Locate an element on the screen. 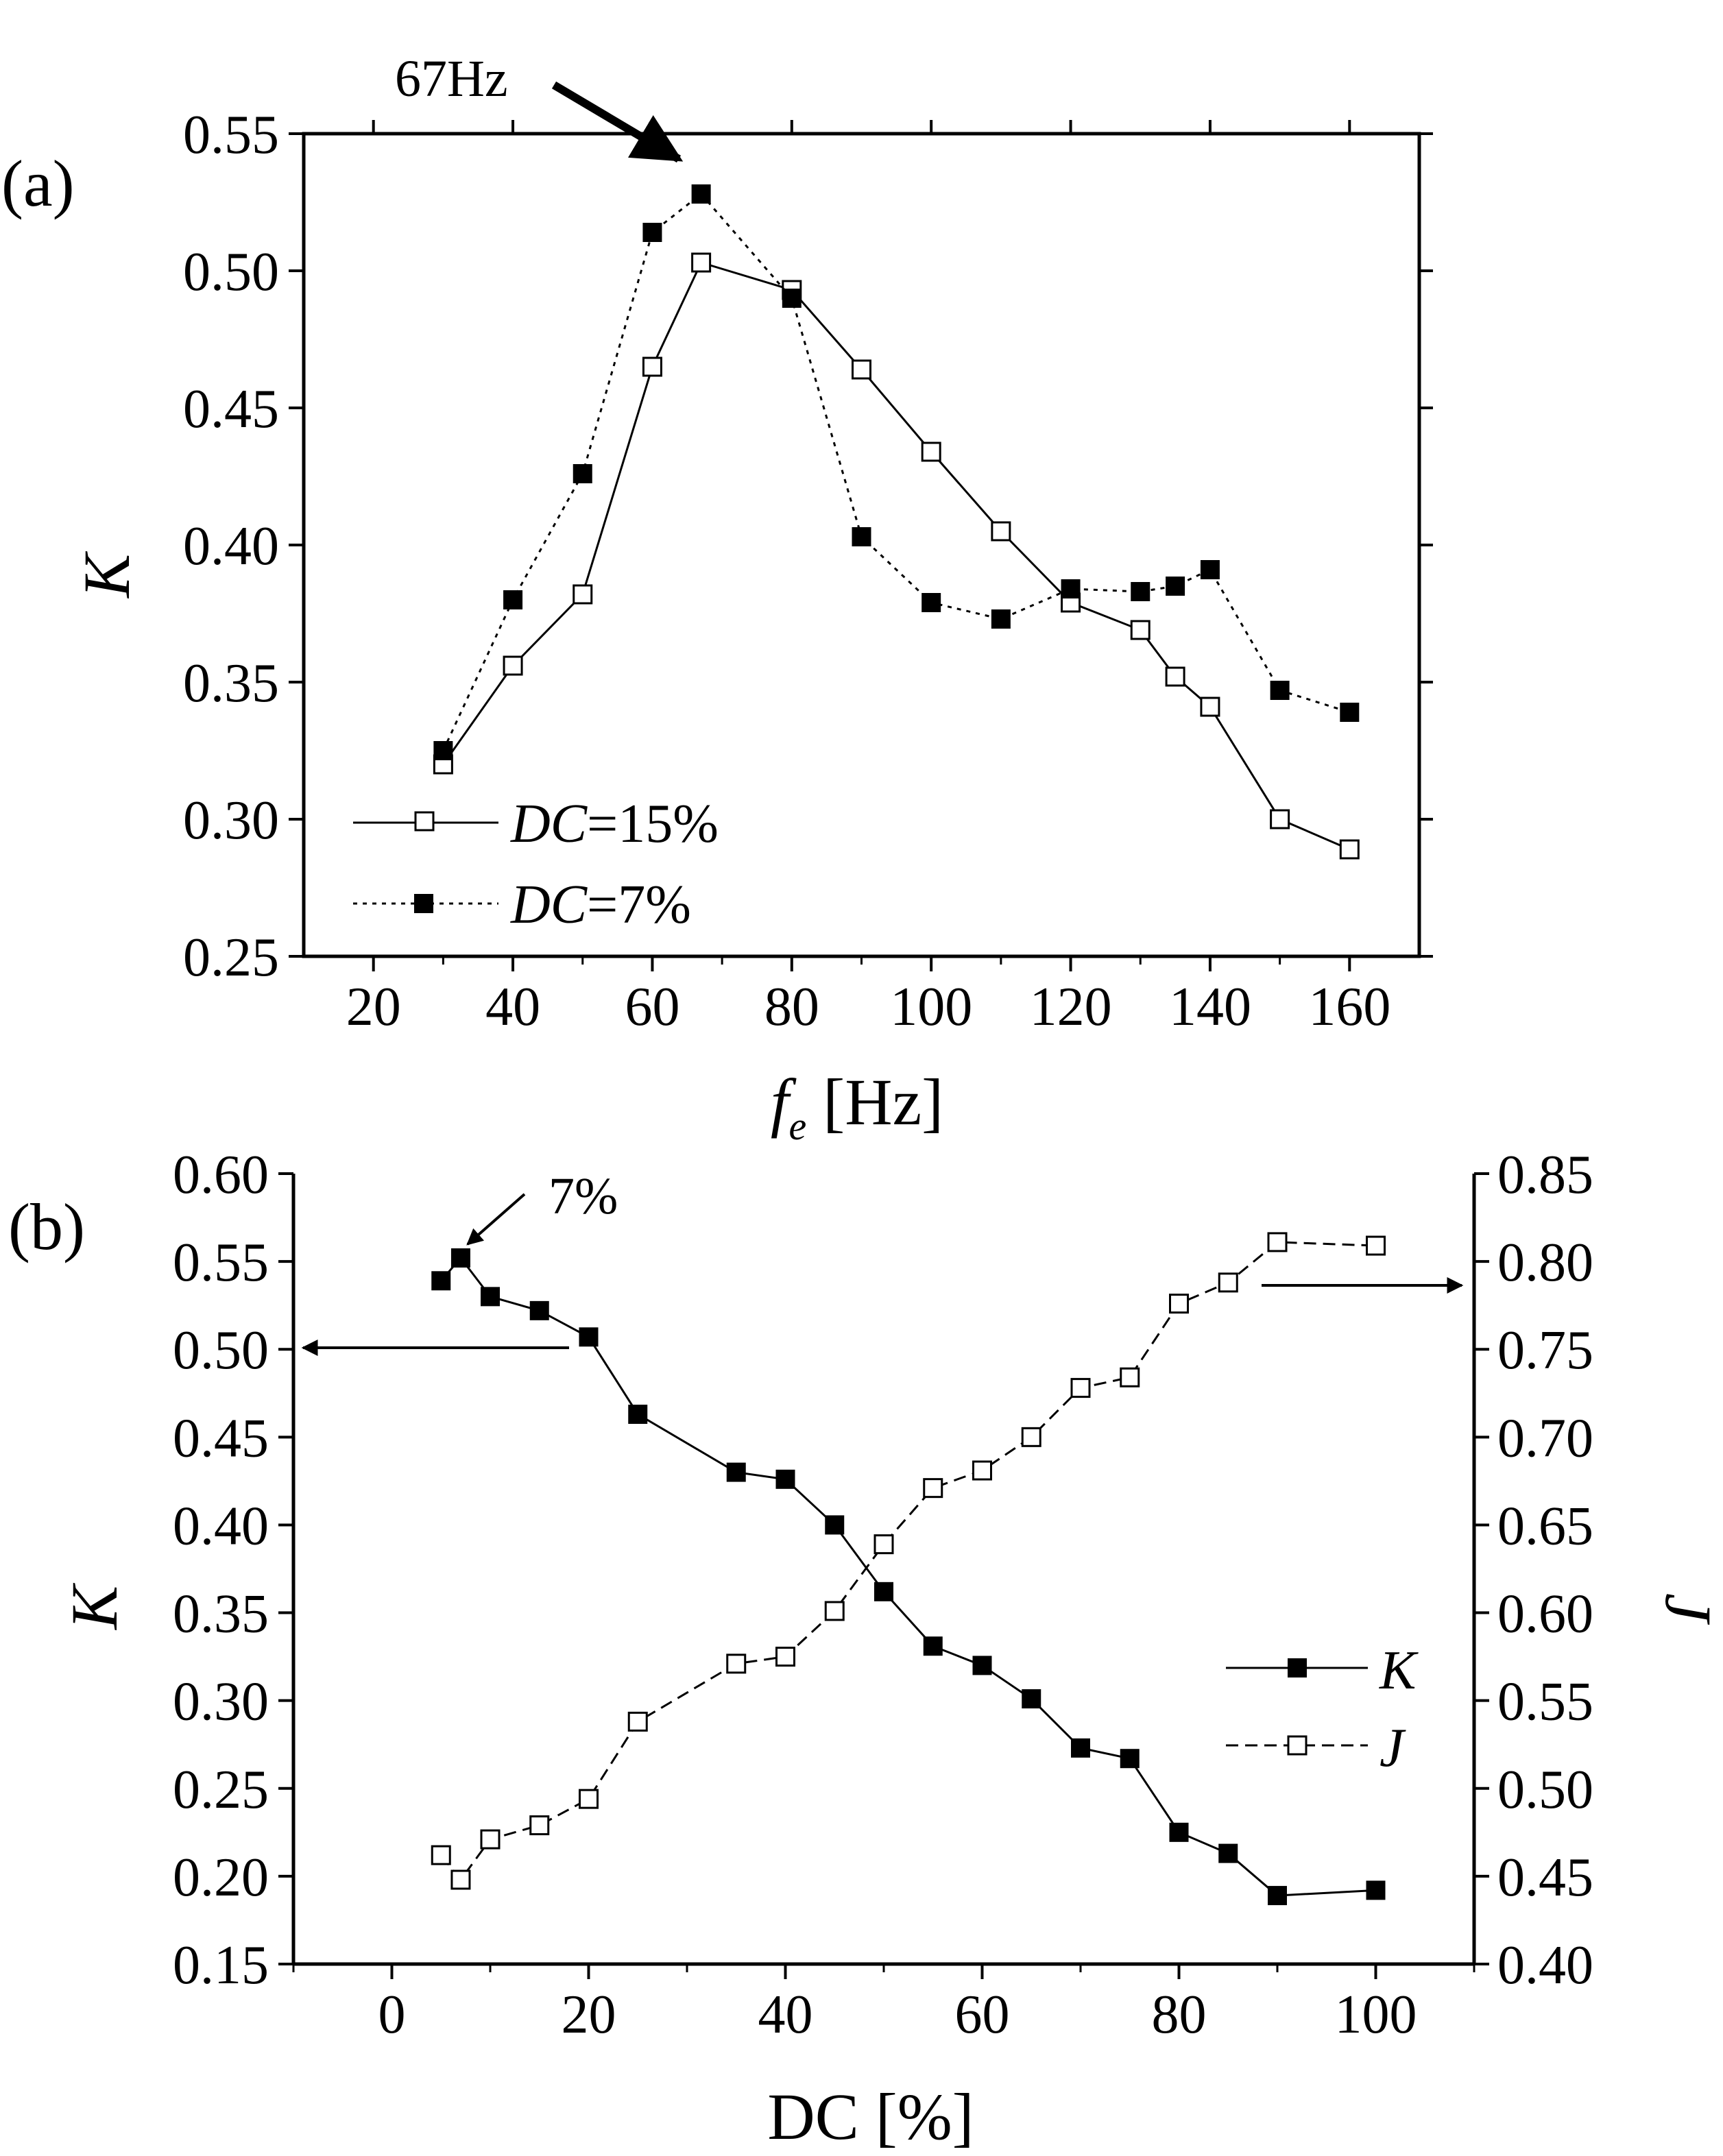 The image size is (1723, 2156). y-tick-label-a: 0.55 is located at coordinates (231, 135).